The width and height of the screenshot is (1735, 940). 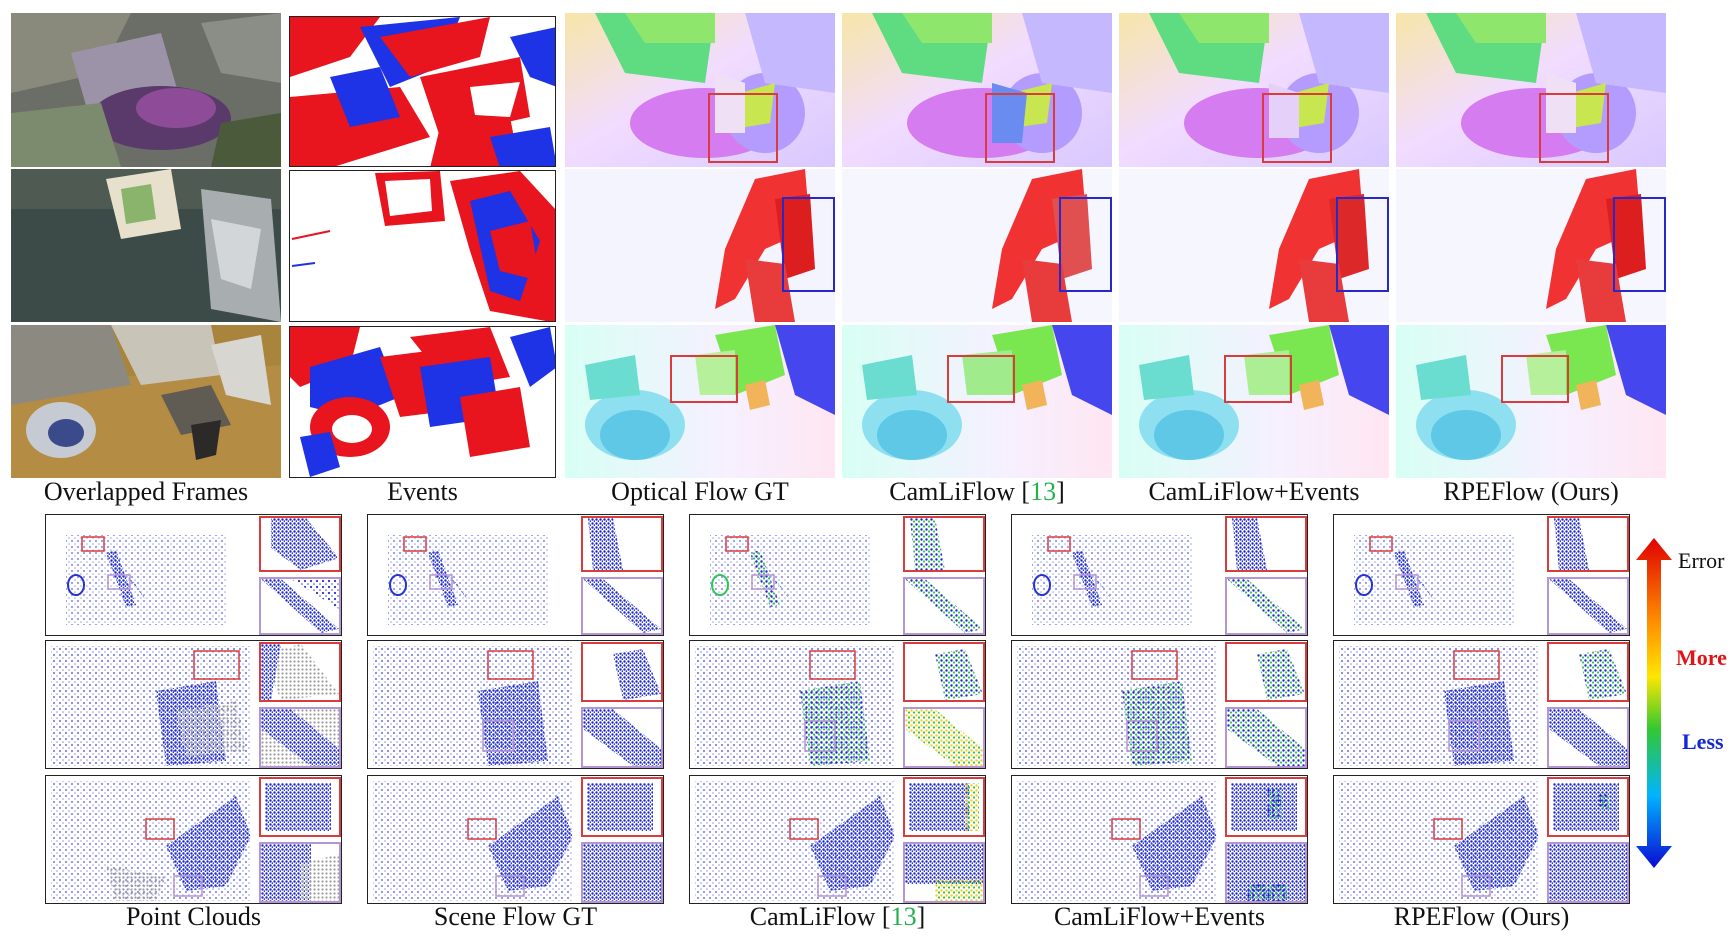 I want to click on caption-camliflow-events-bottom: CamLiFlow+Events, so click(x=1159, y=916).